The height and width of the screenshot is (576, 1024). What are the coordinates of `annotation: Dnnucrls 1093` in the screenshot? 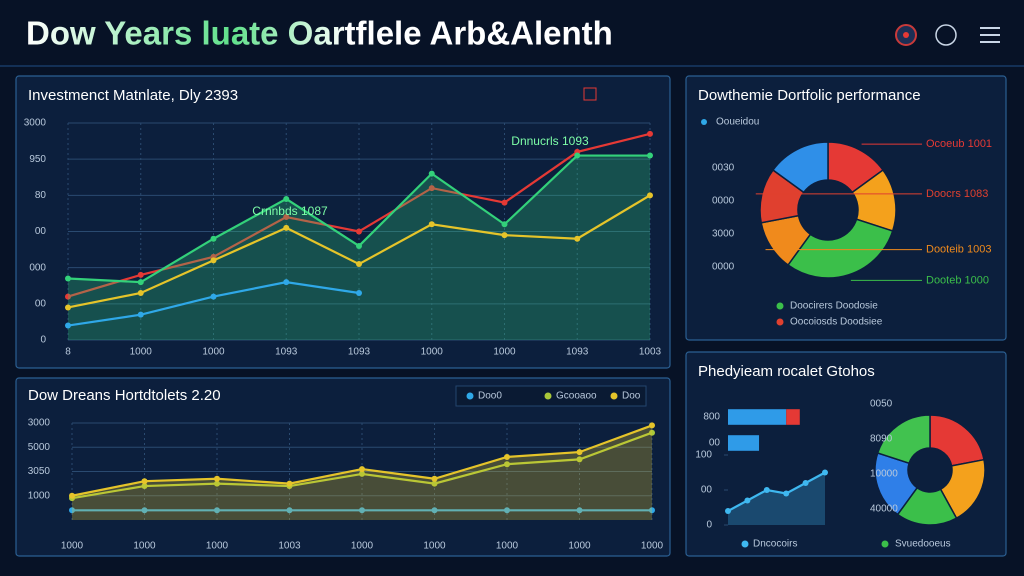 It's located at (550, 141).